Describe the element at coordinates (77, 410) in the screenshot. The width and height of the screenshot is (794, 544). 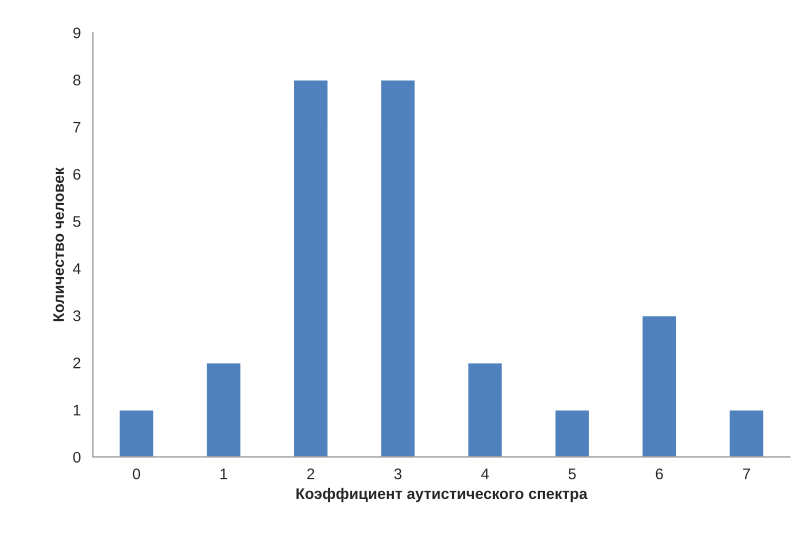
I see `y-tick-label: 1` at that location.